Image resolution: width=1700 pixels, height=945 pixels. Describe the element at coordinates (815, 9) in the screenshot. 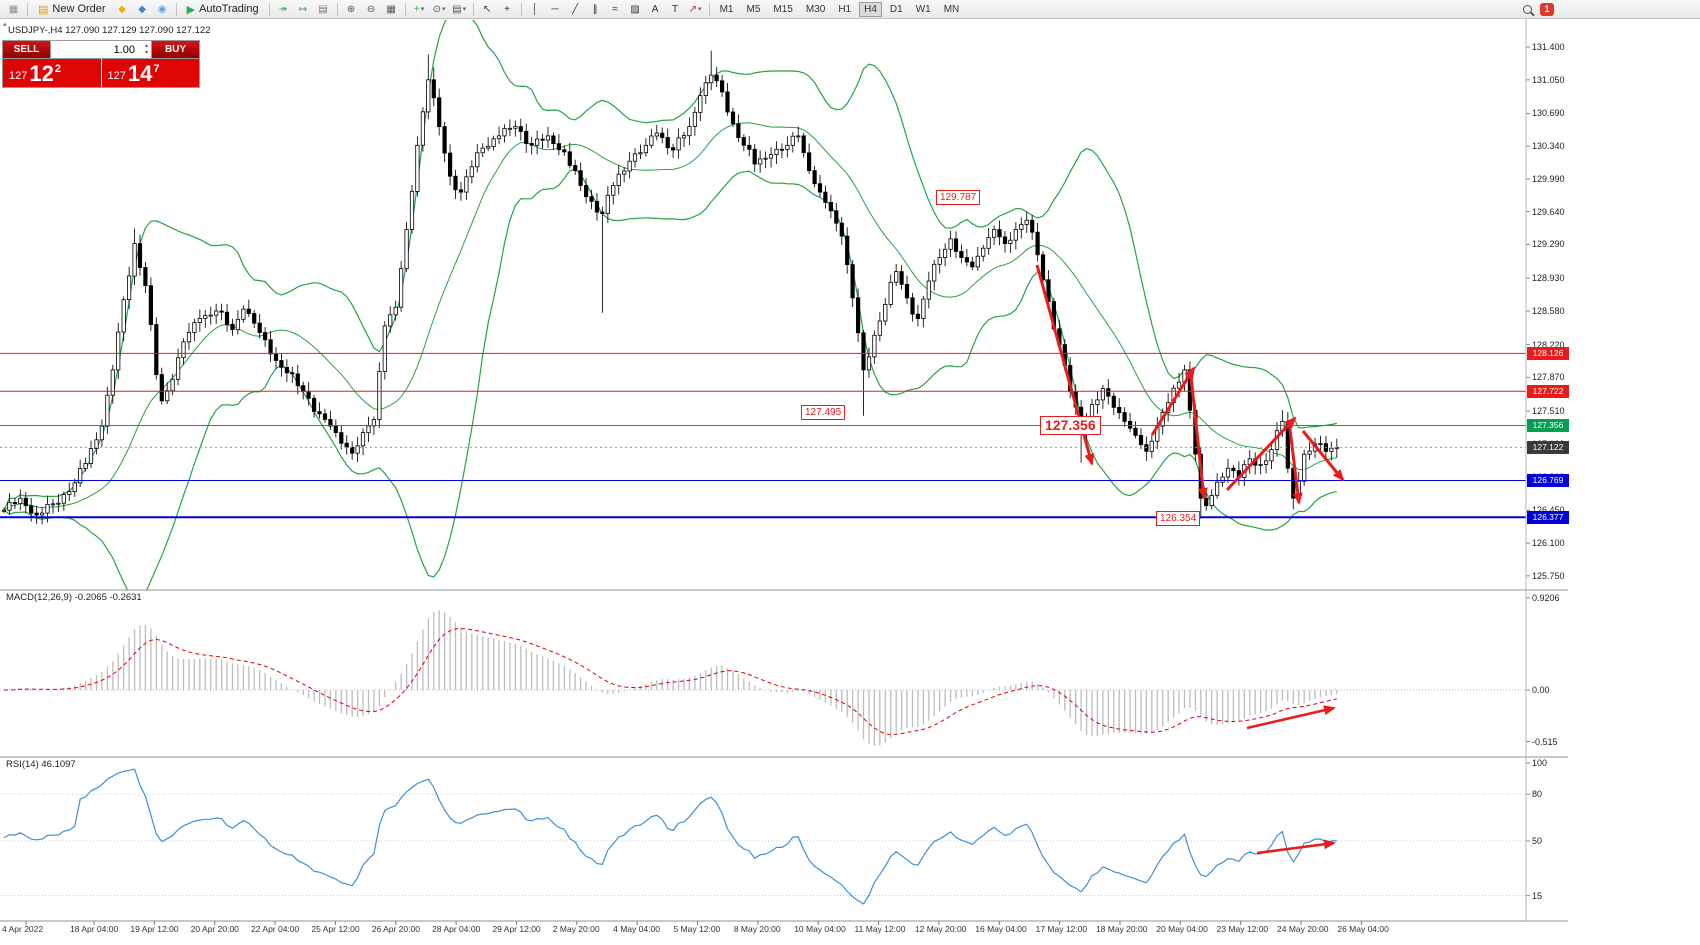

I see `timeframe-button-m30: M30` at that location.